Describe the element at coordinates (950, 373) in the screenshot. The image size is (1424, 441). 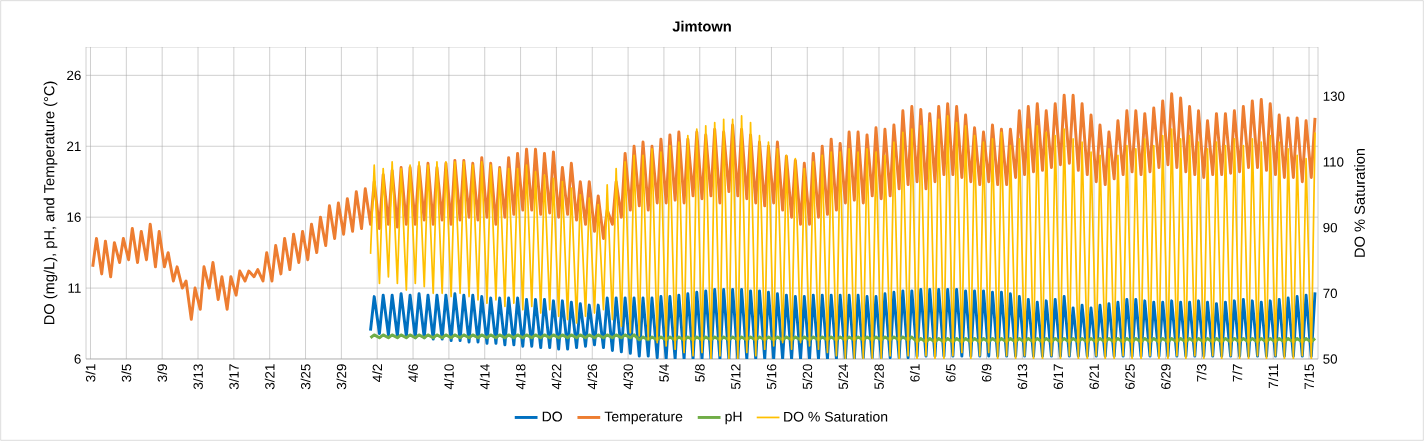
I see `x-tick-label: 6/5` at that location.